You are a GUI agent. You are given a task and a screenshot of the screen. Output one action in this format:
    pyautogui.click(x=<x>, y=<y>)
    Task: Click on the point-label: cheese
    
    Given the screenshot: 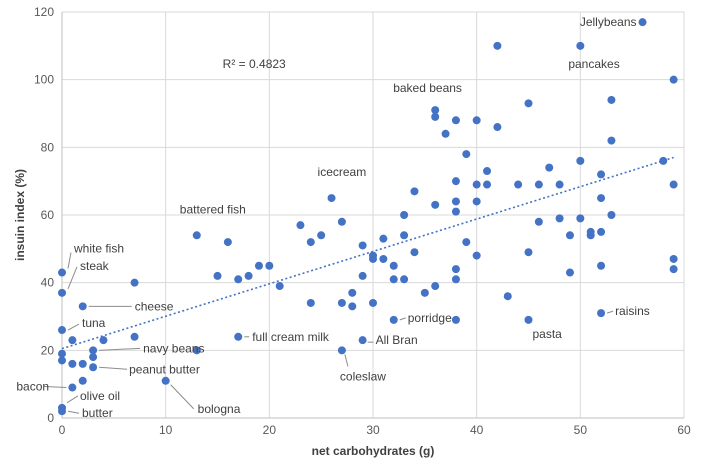 What is the action you would take?
    pyautogui.click(x=154, y=306)
    